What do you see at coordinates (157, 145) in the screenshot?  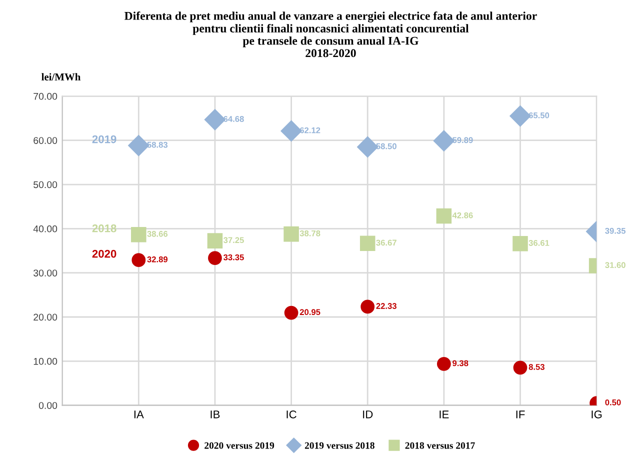 I see `data-label: 58.83` at bounding box center [157, 145].